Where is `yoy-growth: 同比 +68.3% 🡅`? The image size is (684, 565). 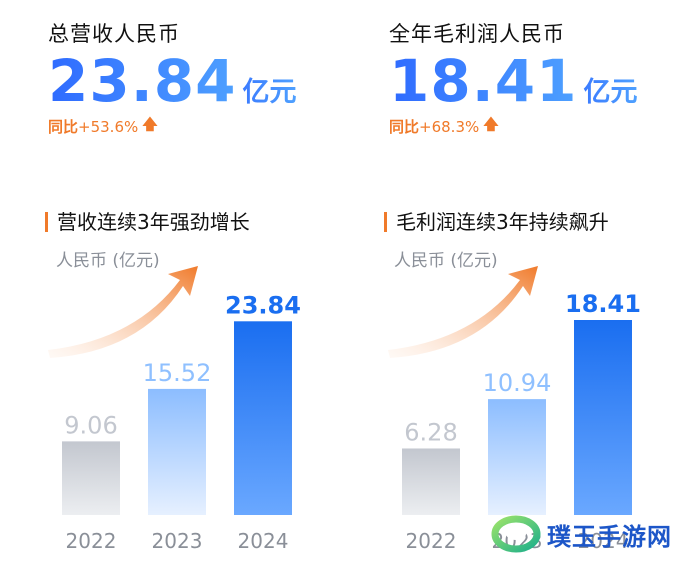 yoy-growth: 同比 +68.3% 🡅 is located at coordinates (513, 126).